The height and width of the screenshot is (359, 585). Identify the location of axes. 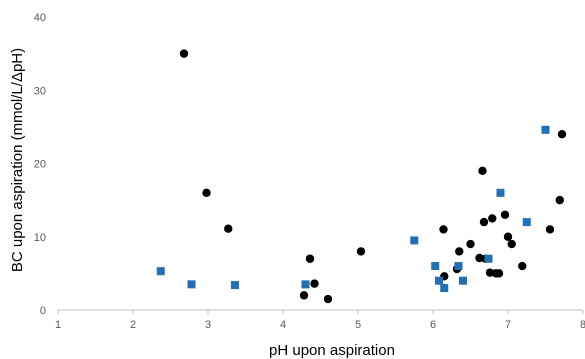
(320, 311).